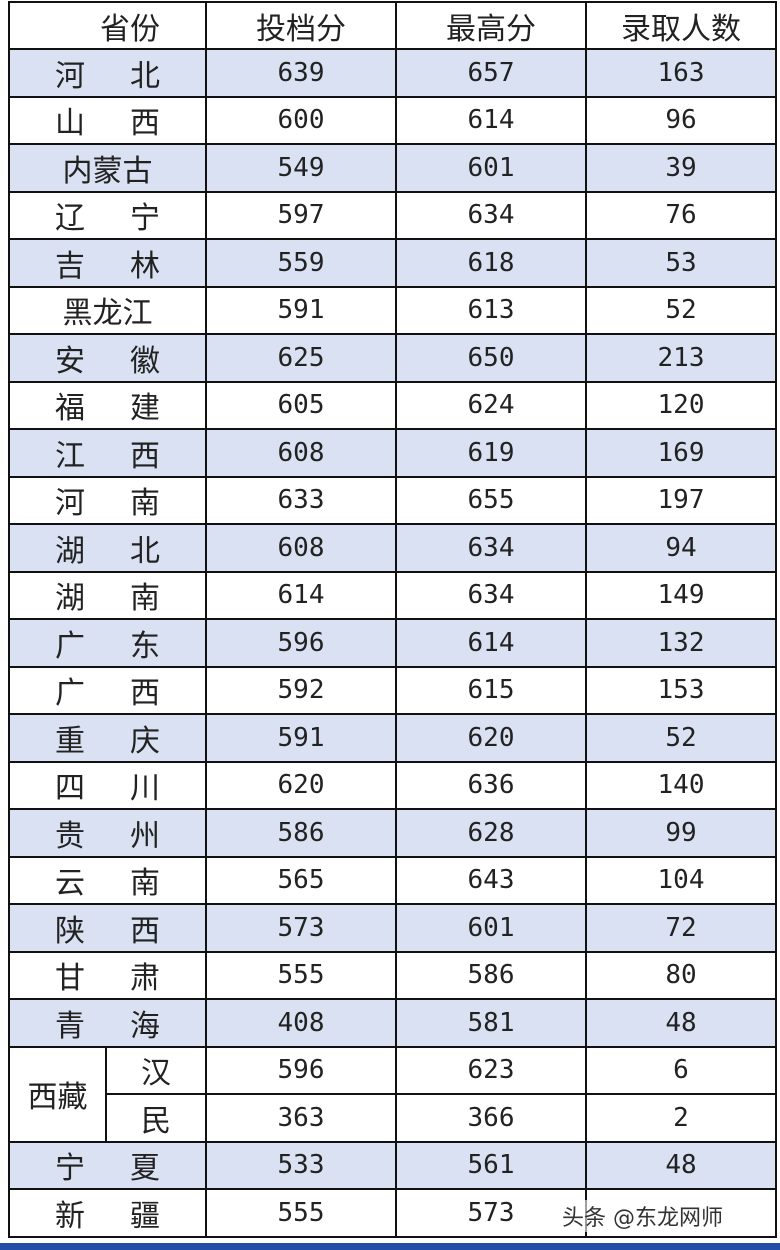 This screenshot has width=780, height=1250. Describe the element at coordinates (107, 168) in the screenshot. I see `province-cell: 内蒙古` at that location.